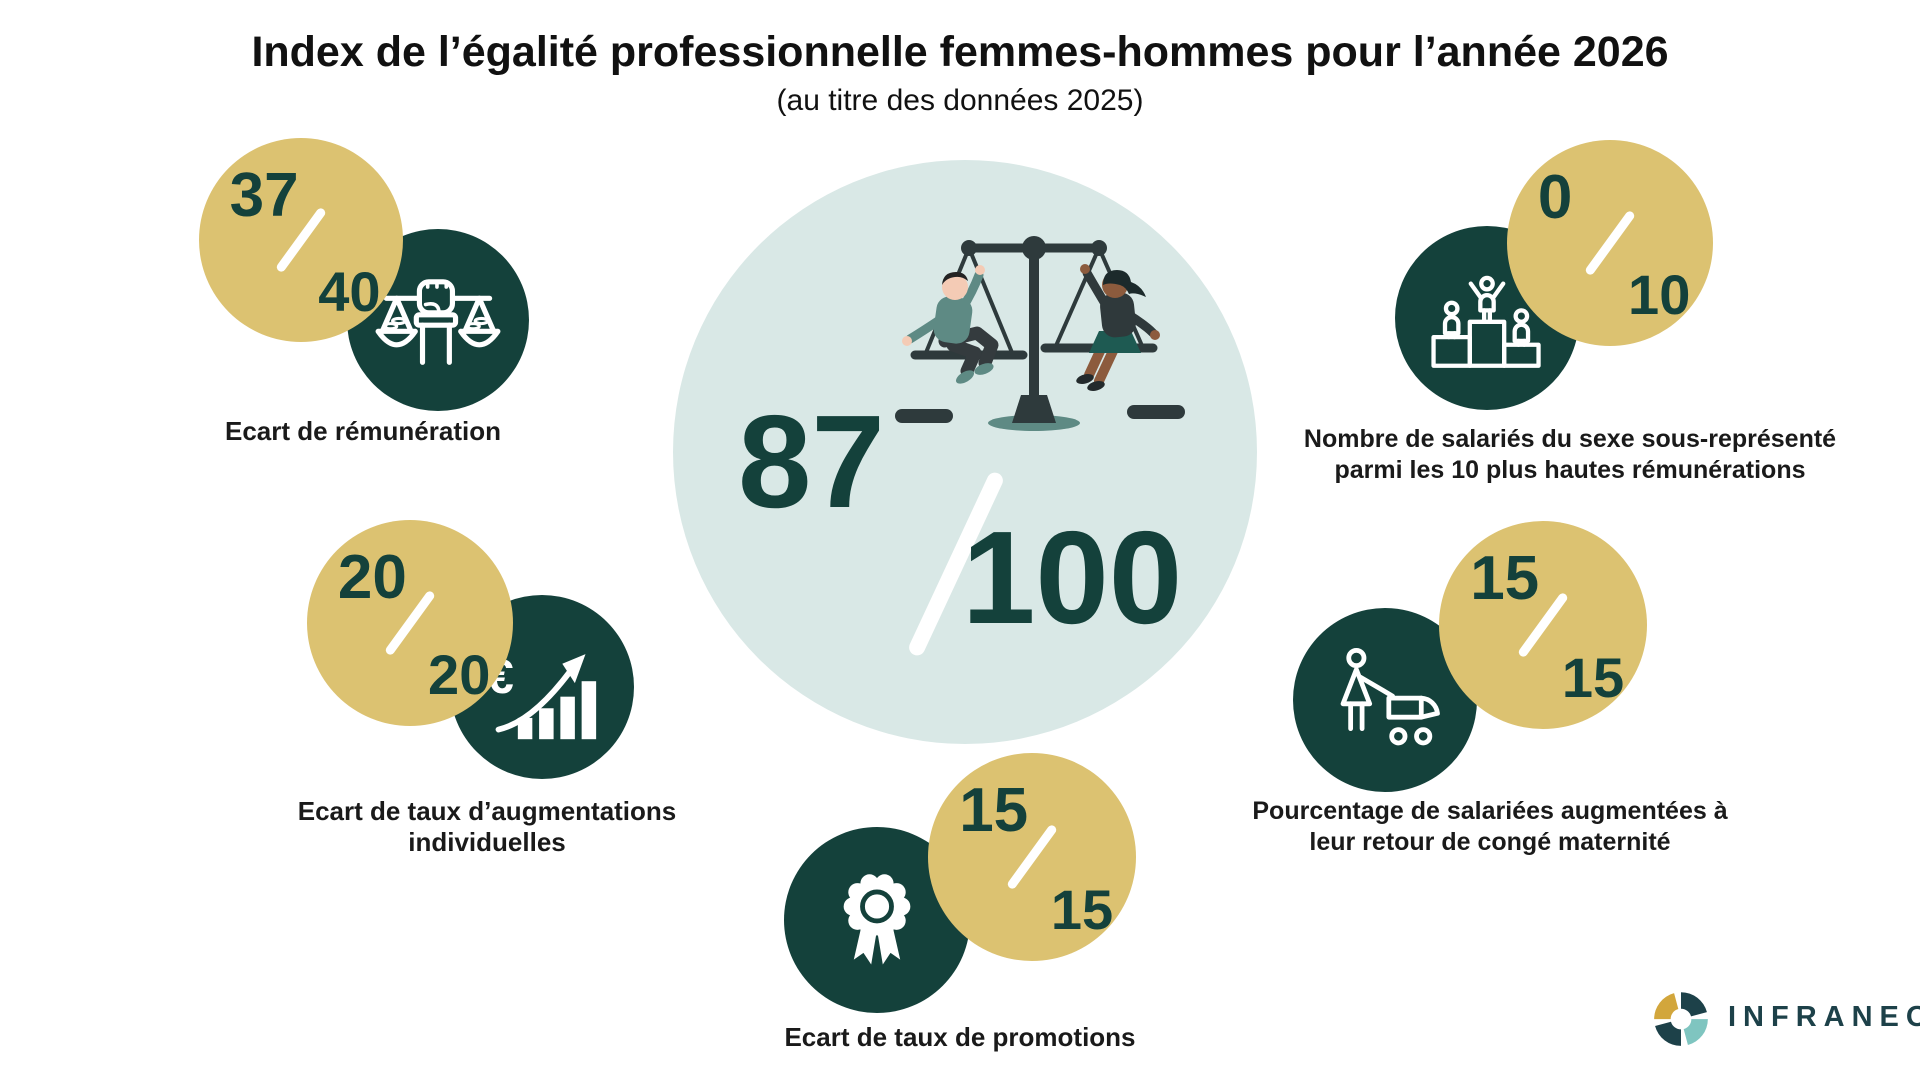 This screenshot has height=1080, width=1920. What do you see at coordinates (1659, 295) in the screenshot?
I see `metric-denominator: 10` at bounding box center [1659, 295].